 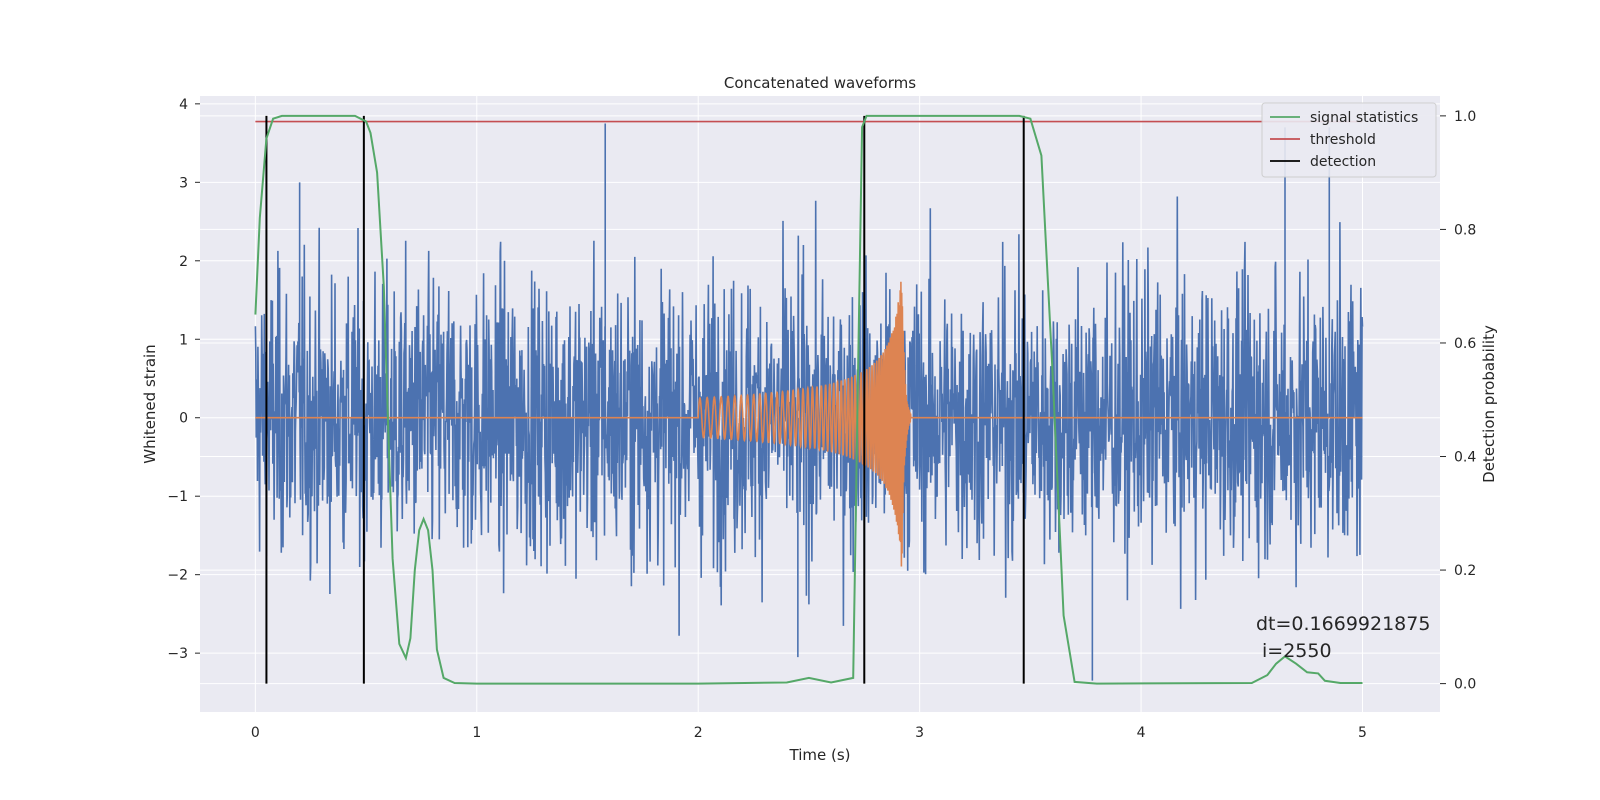 I want to click on y-left-tick-label: 1, so click(x=183, y=340).